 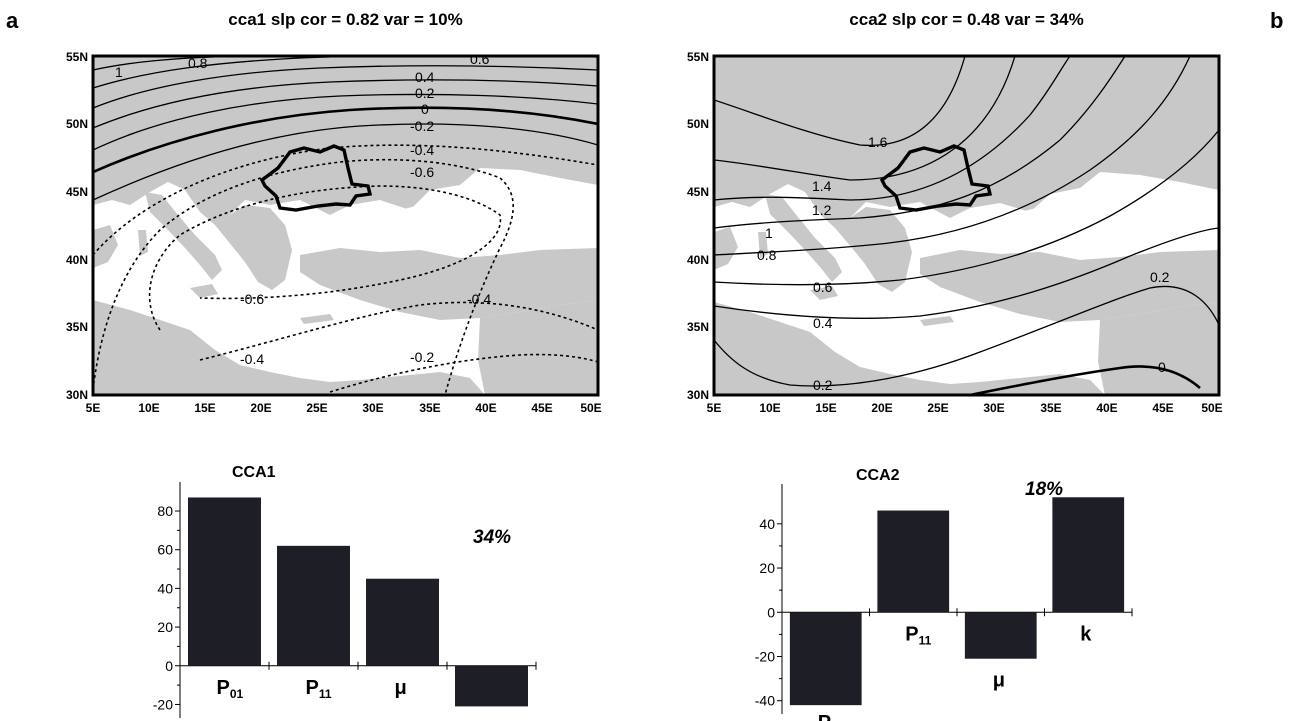 What do you see at coordinates (963, 263) in the screenshot?
I see `map2-contour-labels: 1.6 1.4 1.2 1 0.8 0.6 0.4 0.2 0.2 0` at bounding box center [963, 263].